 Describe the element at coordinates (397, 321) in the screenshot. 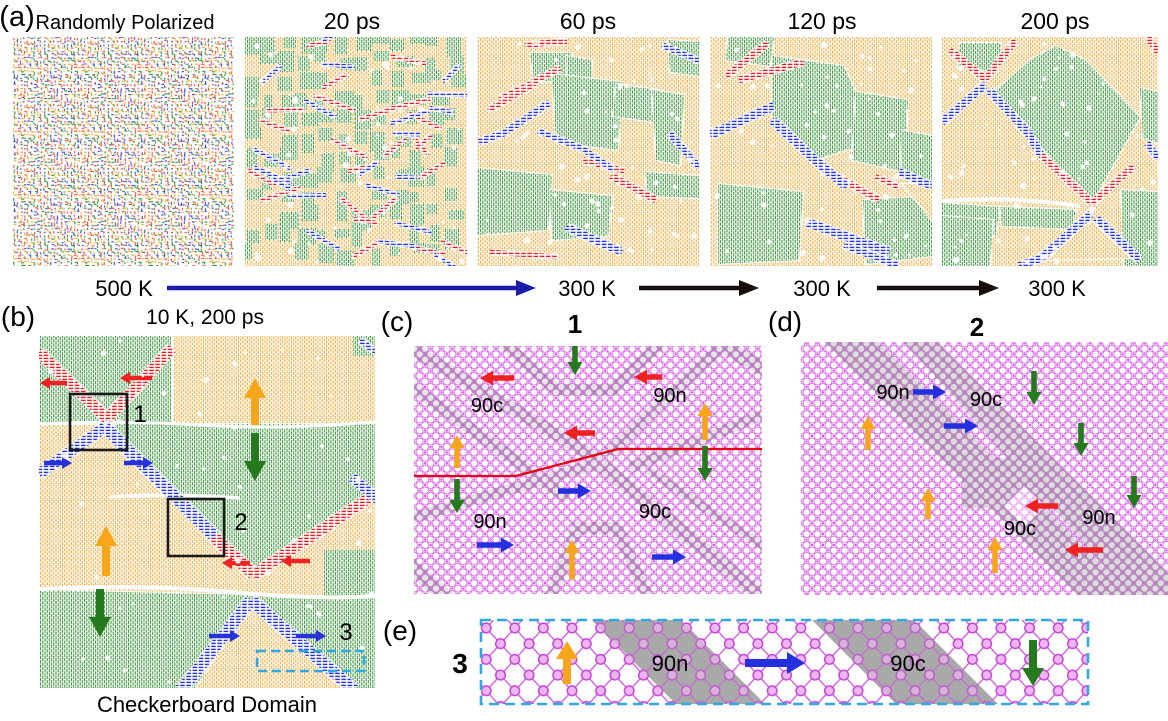

I see `svg-text: (c)` at that location.